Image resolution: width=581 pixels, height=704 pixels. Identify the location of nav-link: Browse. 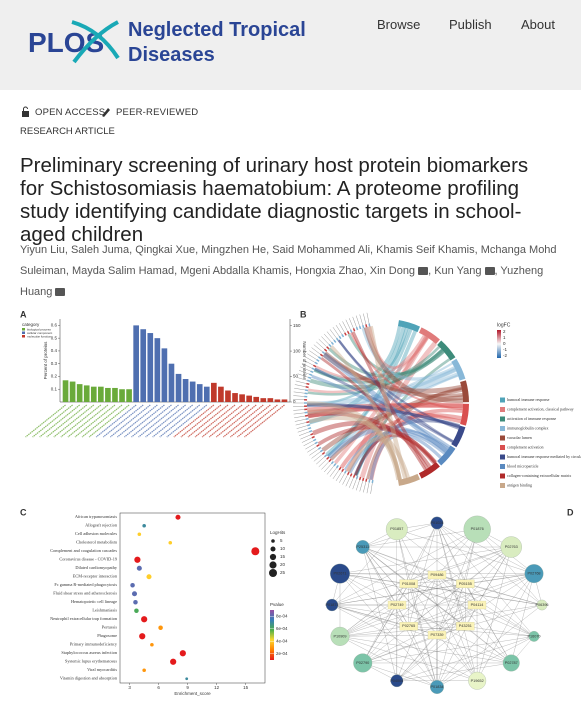
(399, 24).